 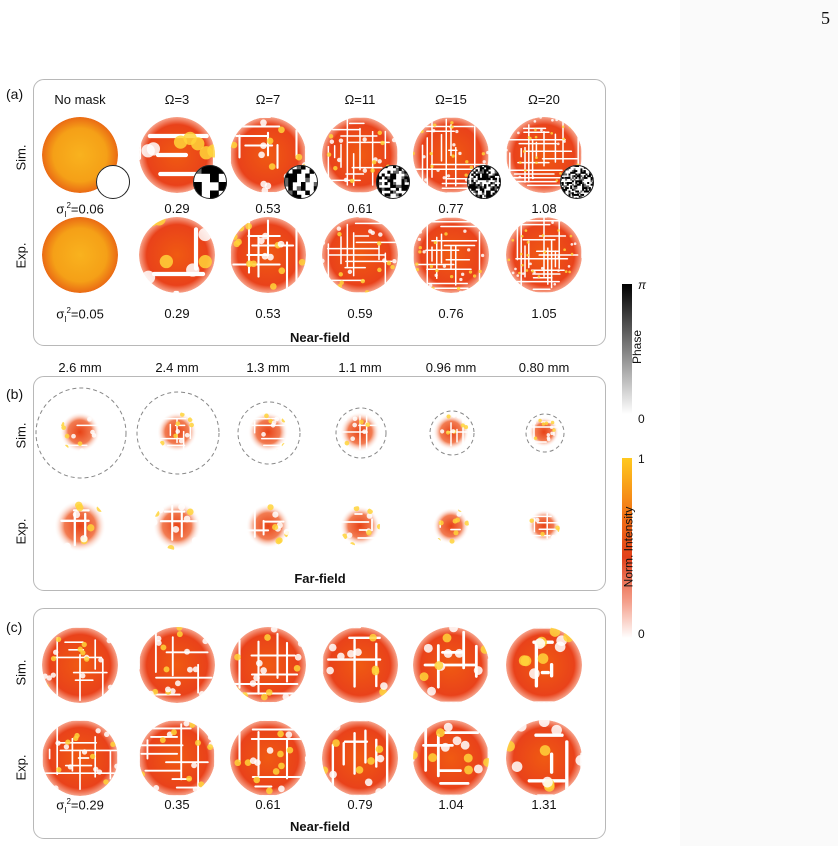 I want to click on panel-c-variance: 0.79, so click(x=360, y=804).